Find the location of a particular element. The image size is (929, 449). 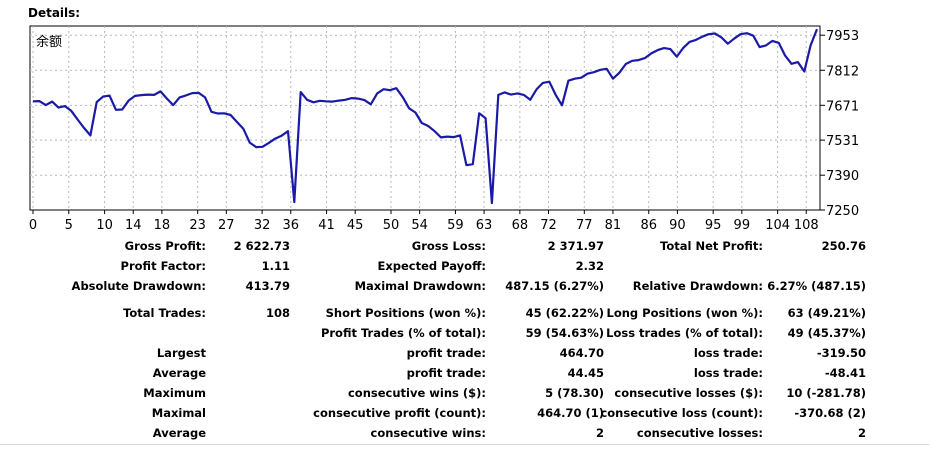

x-tick-label: 81 is located at coordinates (613, 225).